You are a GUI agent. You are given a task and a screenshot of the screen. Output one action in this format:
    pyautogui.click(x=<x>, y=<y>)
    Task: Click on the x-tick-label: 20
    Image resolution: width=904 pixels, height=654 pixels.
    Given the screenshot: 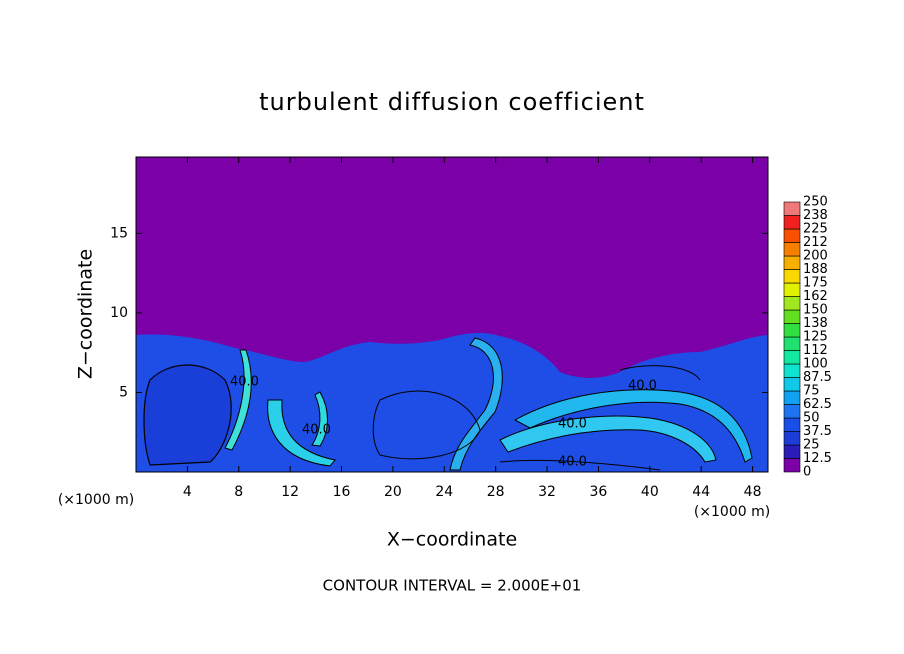 What is the action you would take?
    pyautogui.click(x=393, y=492)
    